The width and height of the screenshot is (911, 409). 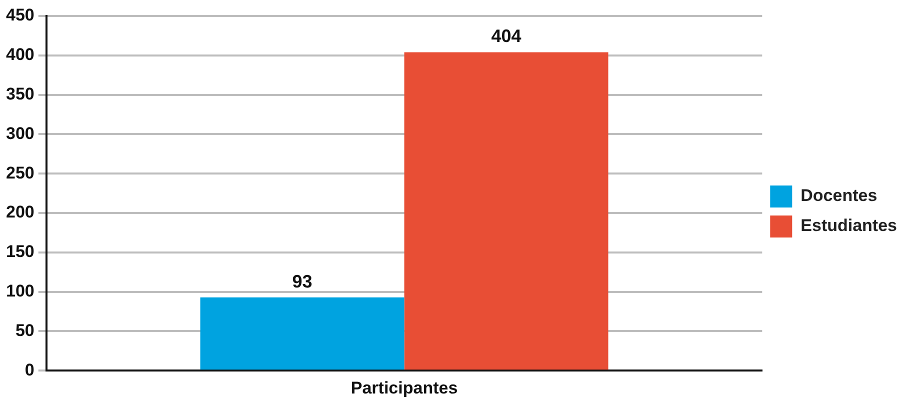 What do you see at coordinates (302, 281) in the screenshot?
I see `data-label: 93` at bounding box center [302, 281].